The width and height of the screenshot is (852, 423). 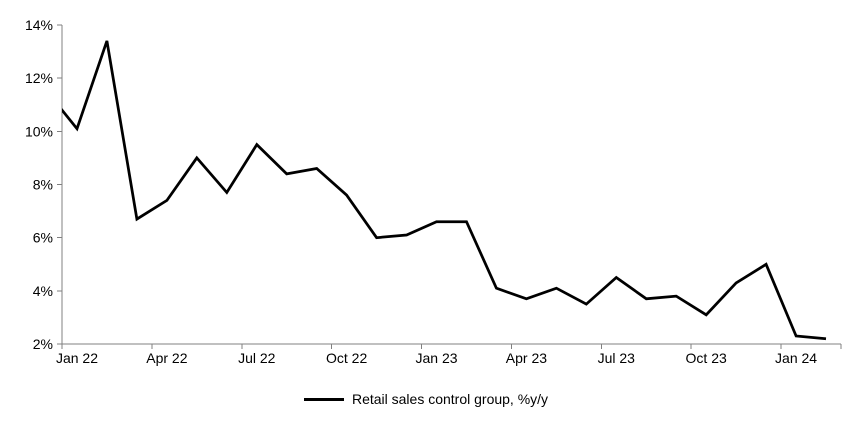 What do you see at coordinates (39, 131) in the screenshot?
I see `y-tick-label: 10%` at bounding box center [39, 131].